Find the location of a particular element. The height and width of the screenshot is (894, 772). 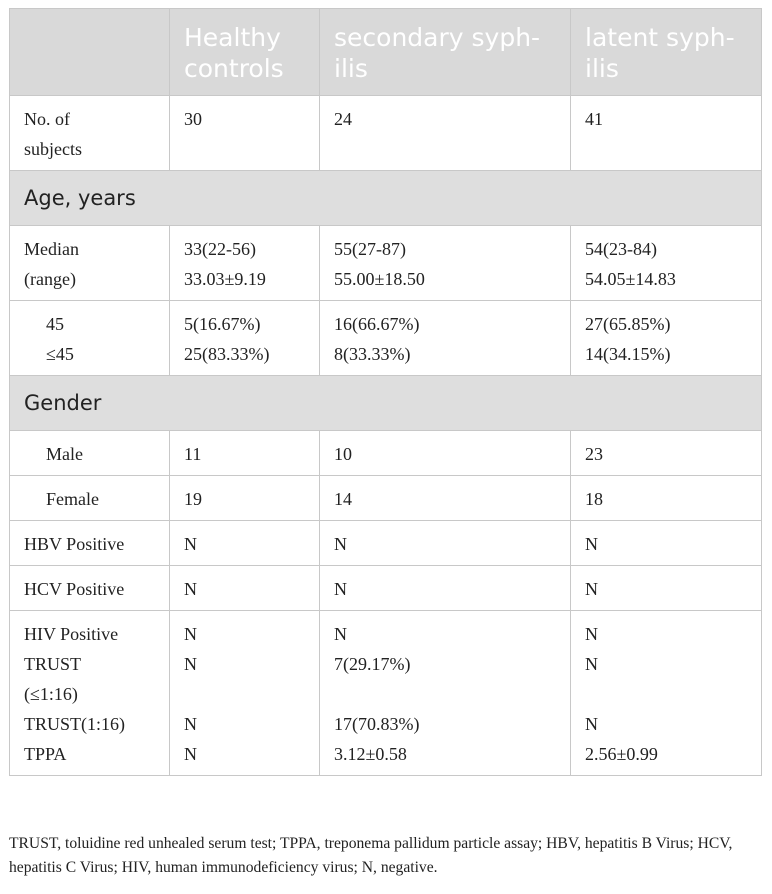

table-cell: 27(65.85%) 14(34.15%) is located at coordinates (666, 338).